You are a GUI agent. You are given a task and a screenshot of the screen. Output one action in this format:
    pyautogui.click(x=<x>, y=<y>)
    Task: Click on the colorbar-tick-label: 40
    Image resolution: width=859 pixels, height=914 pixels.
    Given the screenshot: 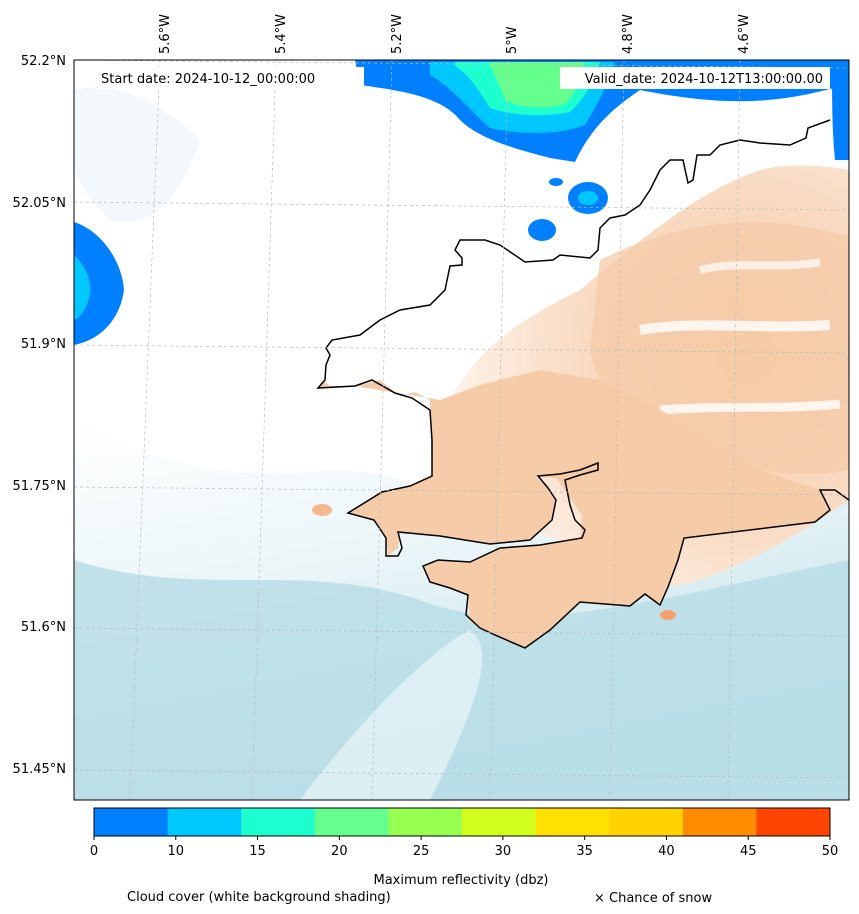 What is the action you would take?
    pyautogui.click(x=666, y=851)
    